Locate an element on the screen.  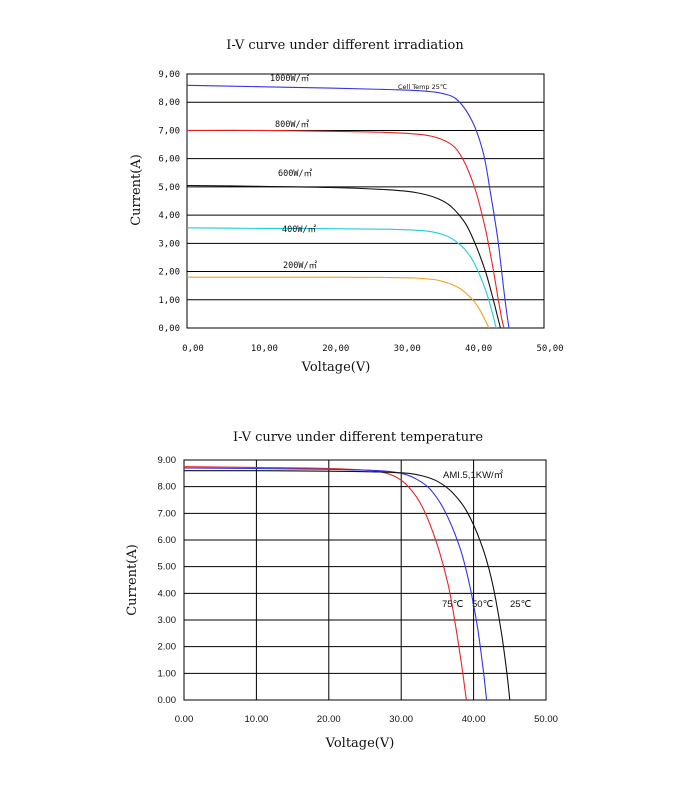
y-tick-label: 3.00 is located at coordinates (167, 620).